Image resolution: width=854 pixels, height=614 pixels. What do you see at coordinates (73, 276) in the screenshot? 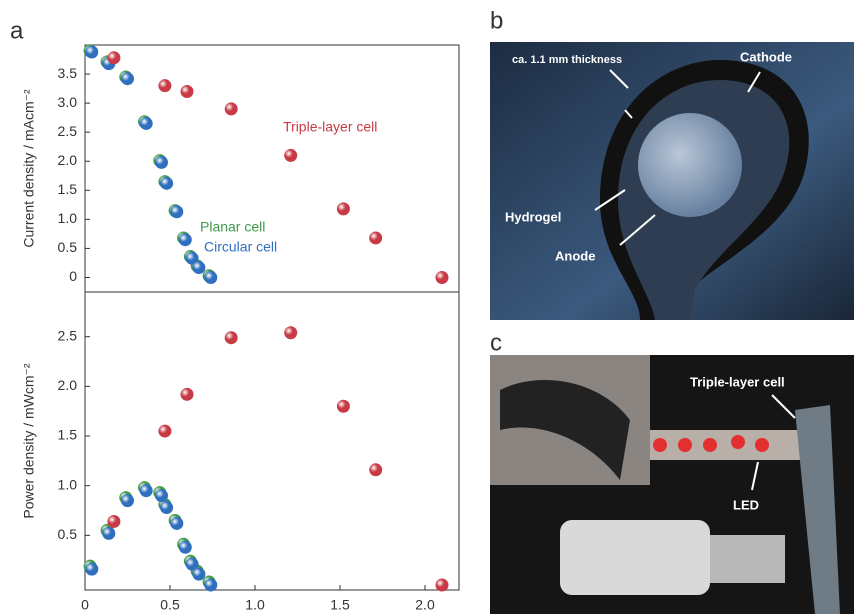
I see `y-tick-label: 0` at bounding box center [73, 276].